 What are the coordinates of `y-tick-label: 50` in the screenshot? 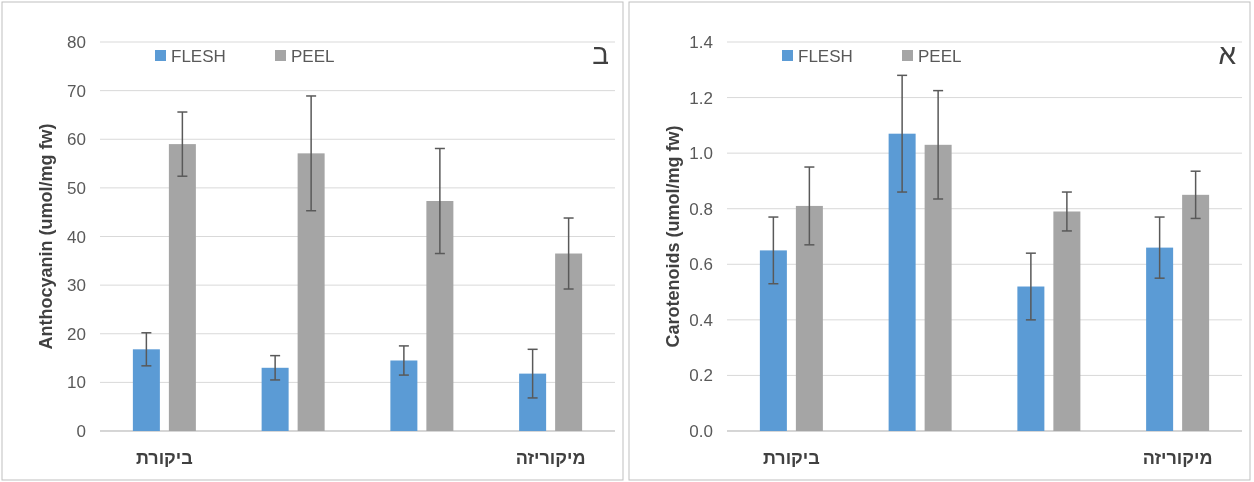 It's located at (76, 188).